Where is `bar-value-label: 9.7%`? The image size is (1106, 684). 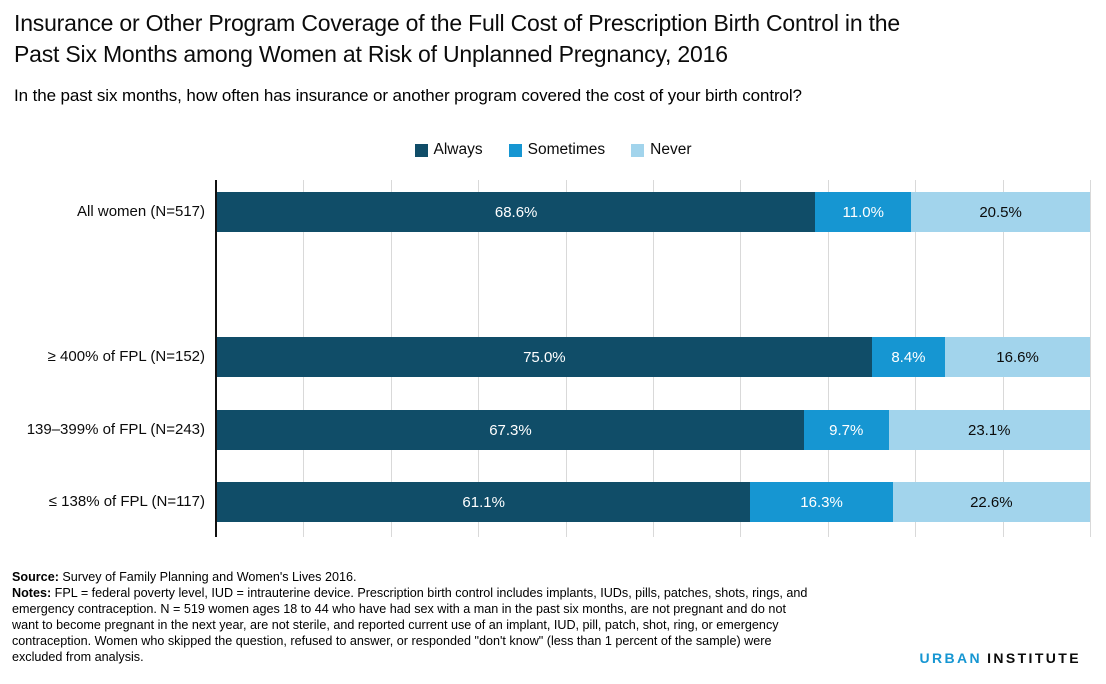 bar-value-label: 9.7% is located at coordinates (846, 430).